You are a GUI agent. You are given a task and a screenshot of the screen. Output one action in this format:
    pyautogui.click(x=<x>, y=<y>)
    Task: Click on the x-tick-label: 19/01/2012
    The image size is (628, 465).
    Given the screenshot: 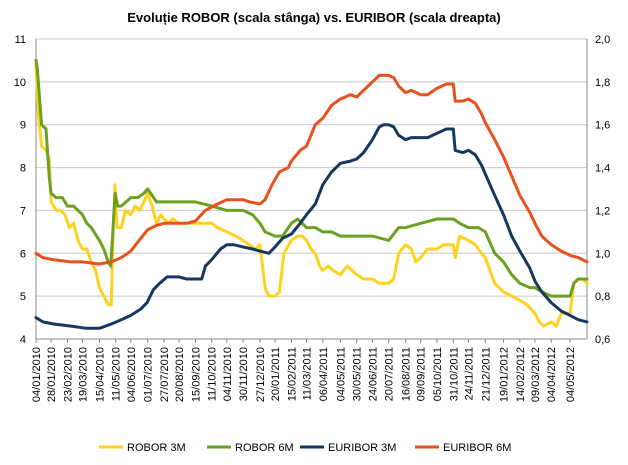 What is the action you would take?
    pyautogui.click(x=505, y=374)
    